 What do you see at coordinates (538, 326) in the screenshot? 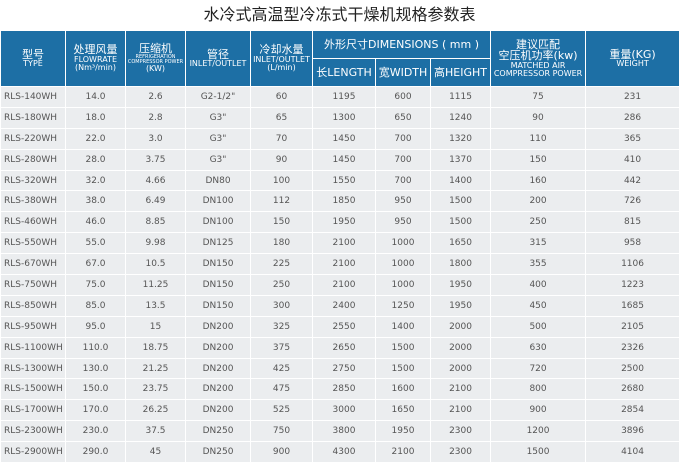
I see `table-cell: 500` at bounding box center [538, 326].